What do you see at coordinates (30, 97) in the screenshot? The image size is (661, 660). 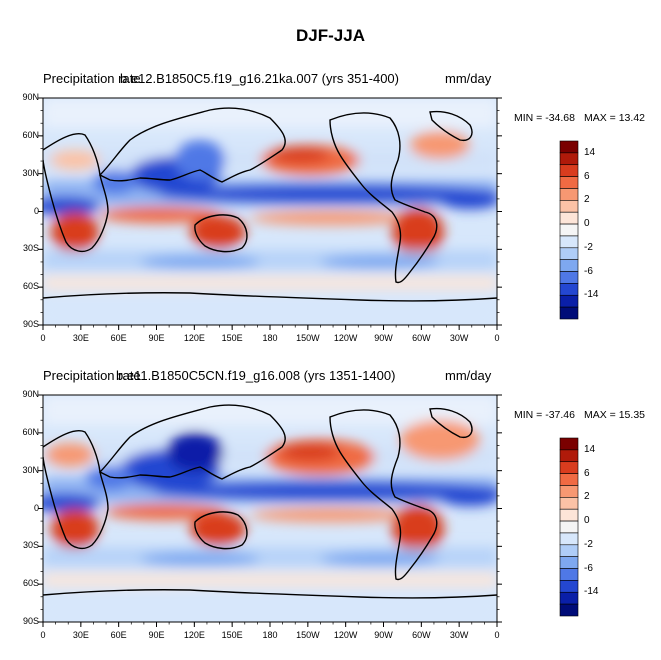 I see `y-tick-label: 90N` at bounding box center [30, 97].